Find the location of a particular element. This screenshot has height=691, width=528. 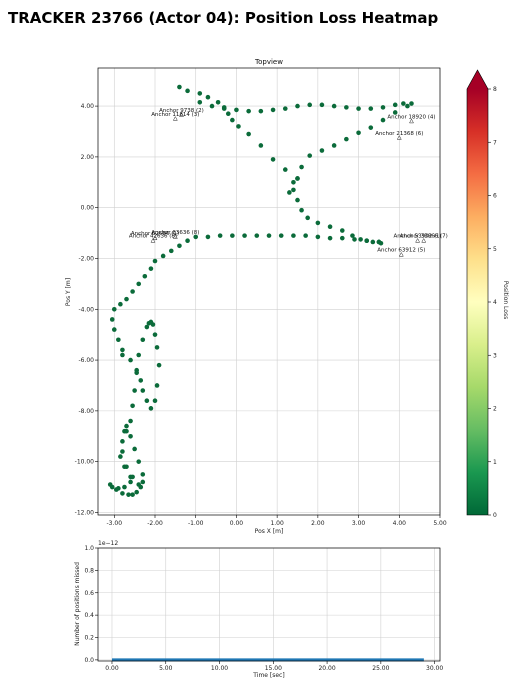

colorbar-tick-label: 2 is located at coordinates (495, 409).